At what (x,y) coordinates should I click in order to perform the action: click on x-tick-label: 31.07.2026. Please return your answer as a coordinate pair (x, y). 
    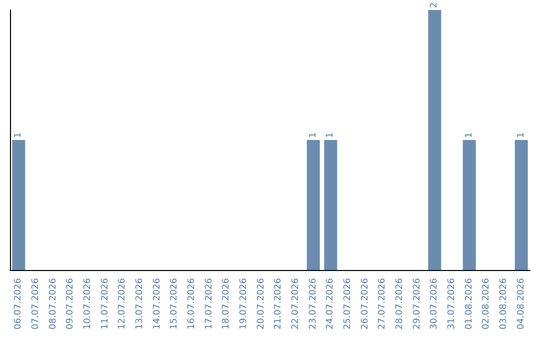
    Looking at the image, I should click on (452, 304).